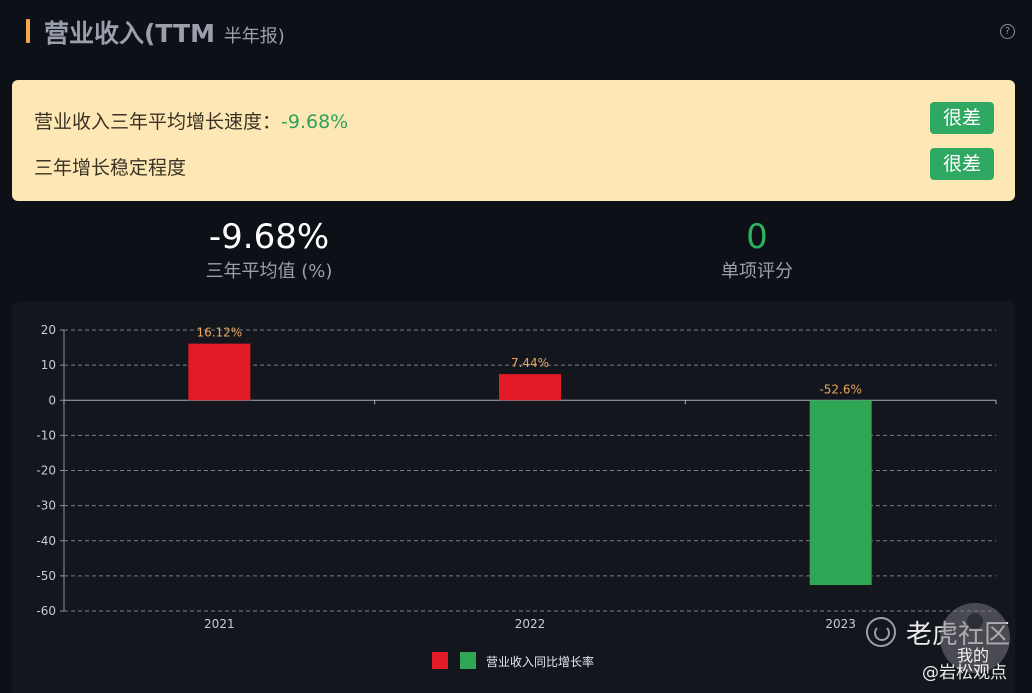 This screenshot has height=693, width=1032. I want to click on legend-label: 营业收入同比增长率, so click(540, 662).